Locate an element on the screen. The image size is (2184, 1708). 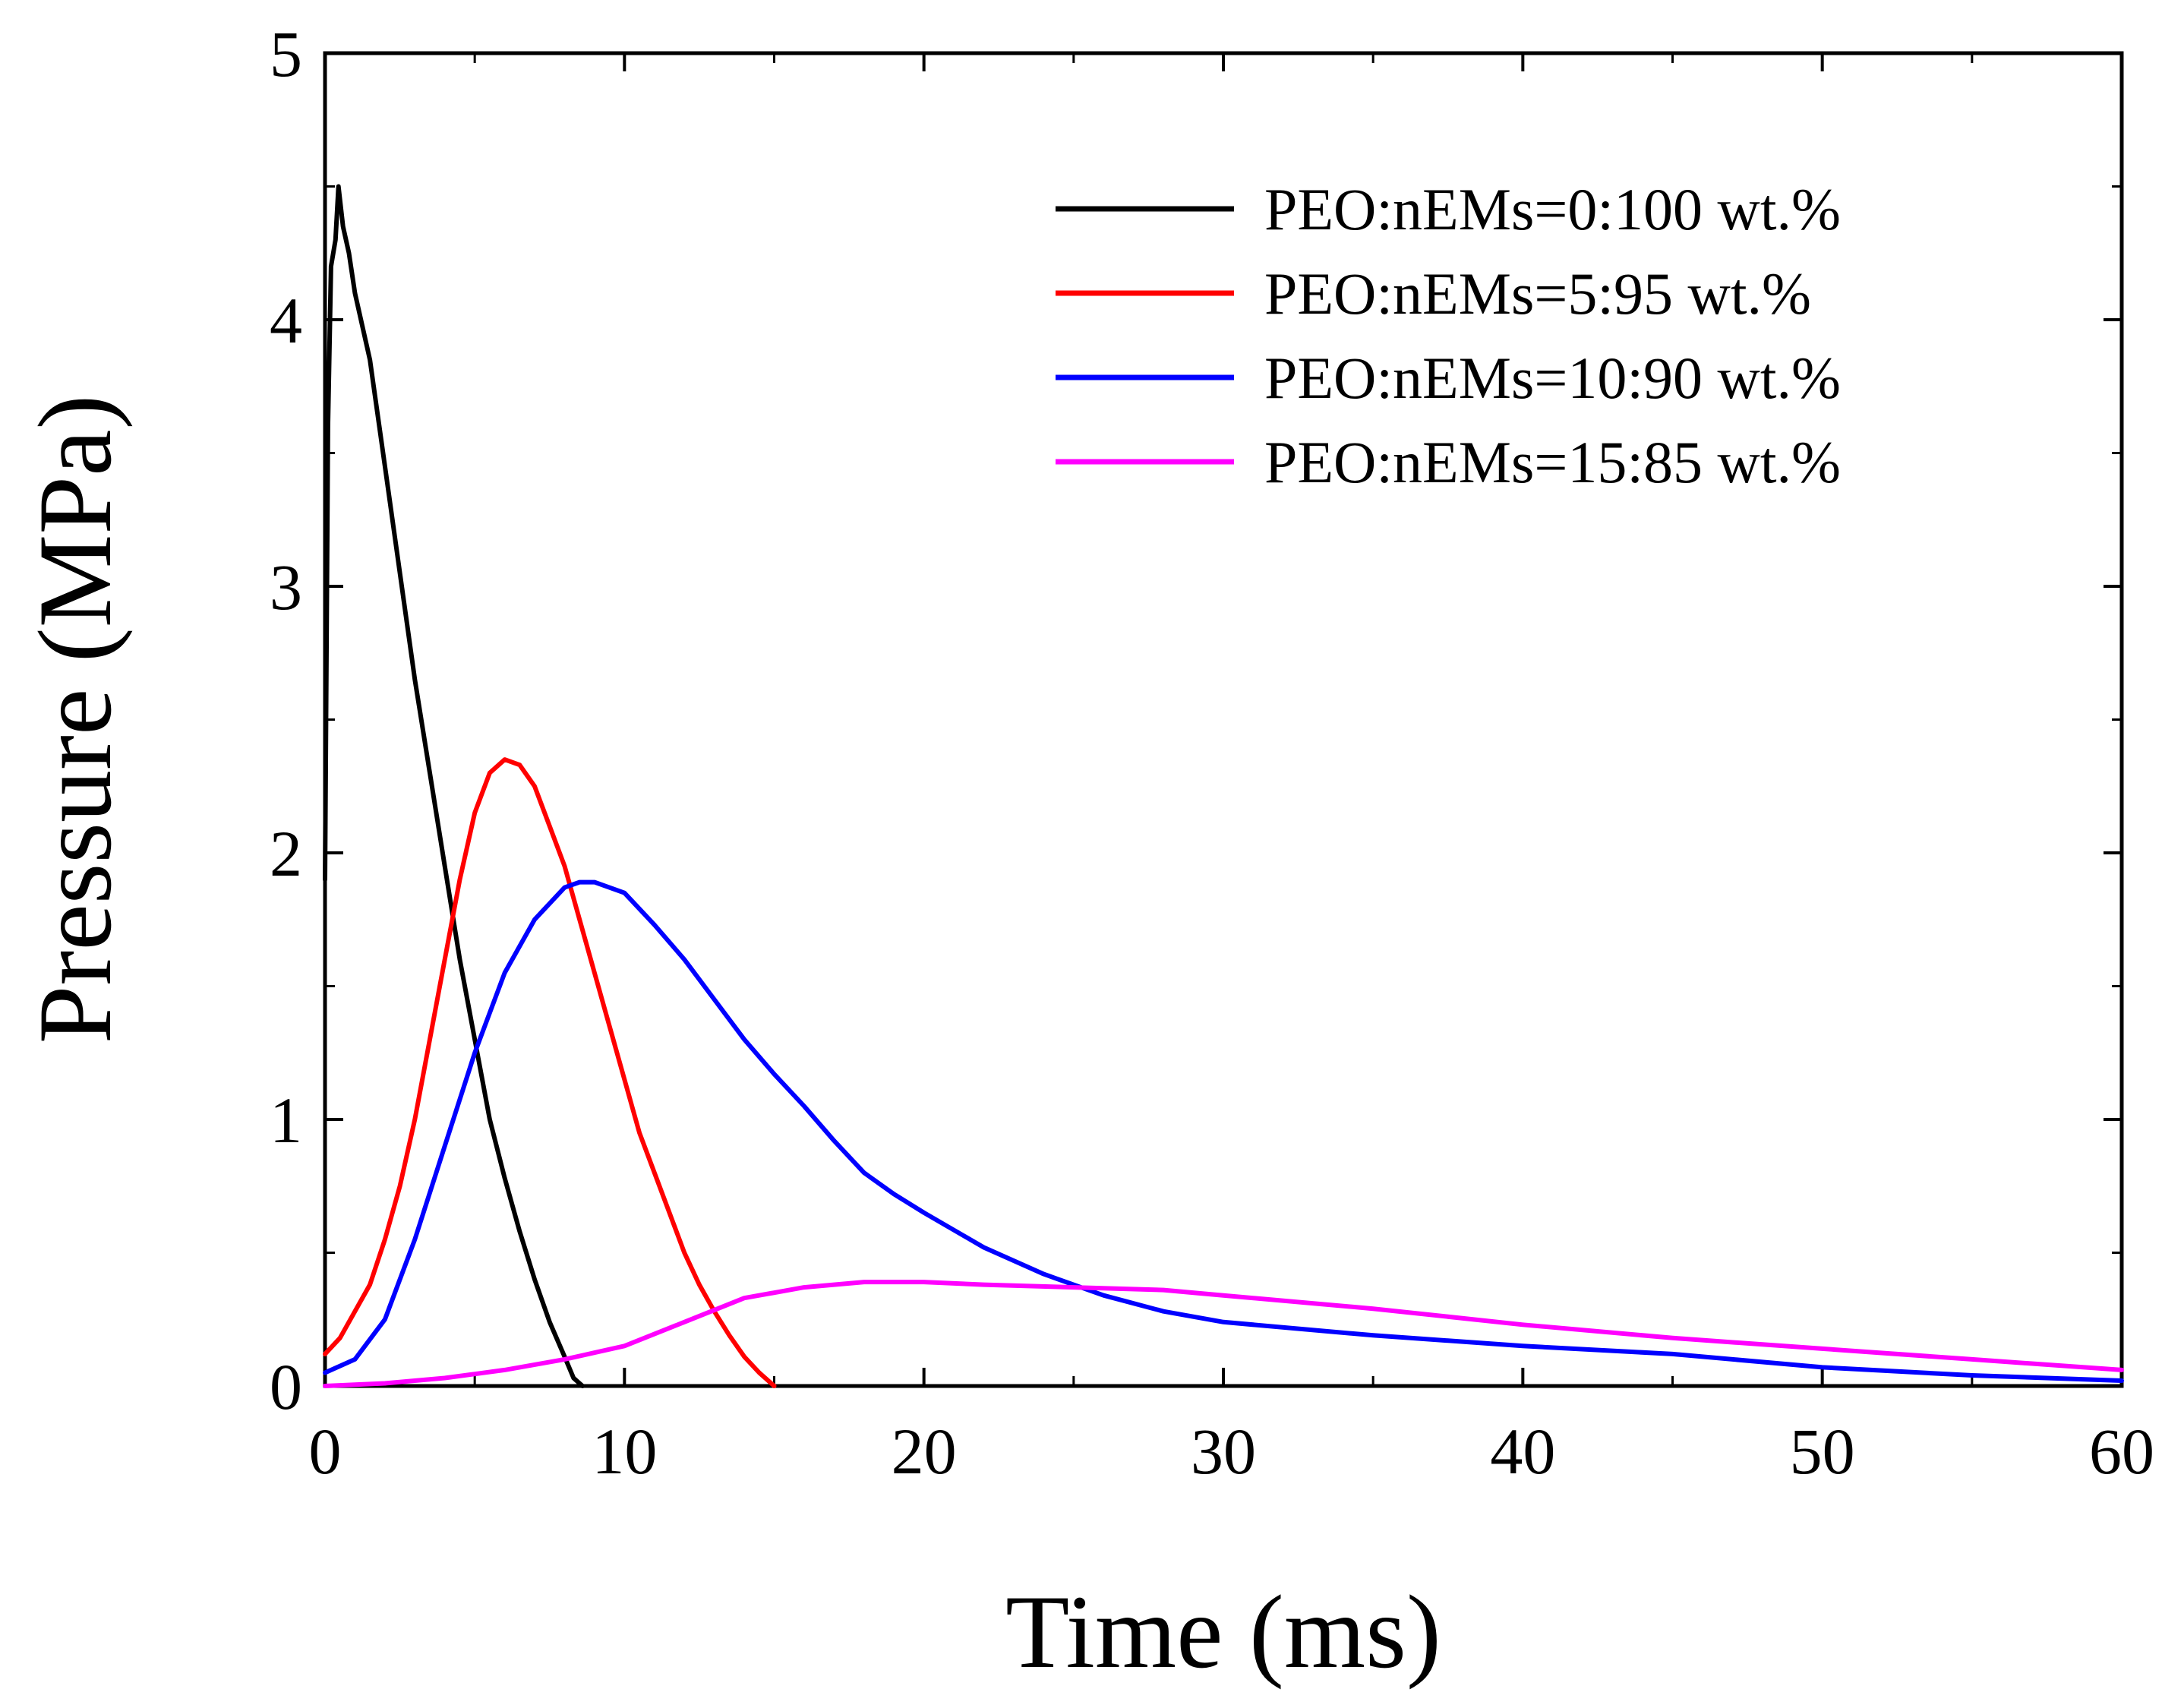
x-tick-labels: 0 10 20 30 40 50 60 is located at coordinates (1232, 1451).